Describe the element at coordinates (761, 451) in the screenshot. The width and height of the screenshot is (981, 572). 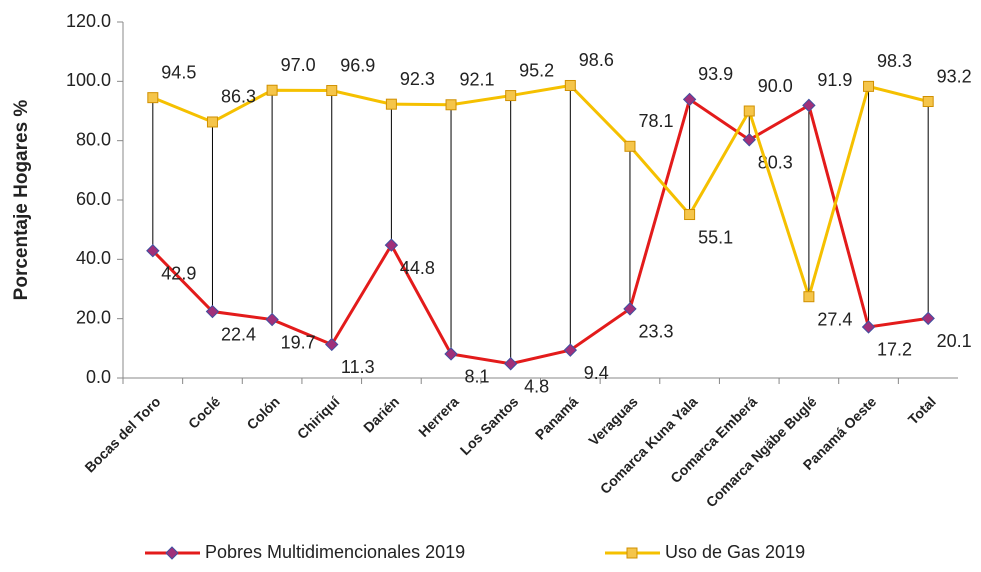
I see `x-tick-label: Comarca Ngäbe Buglé` at that location.